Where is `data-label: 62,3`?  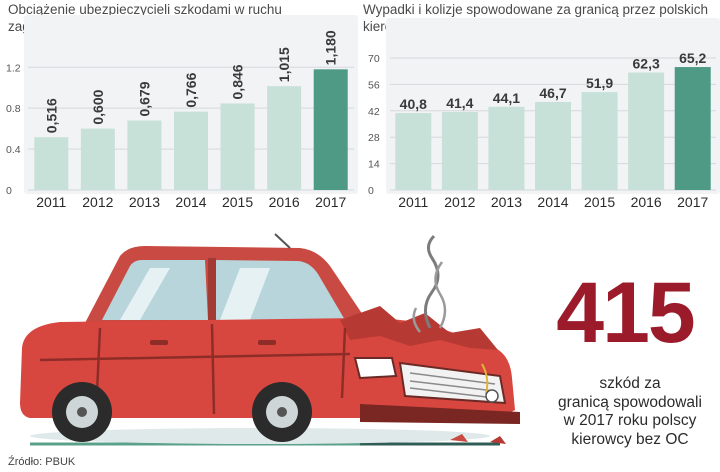
data-label: 62,3 is located at coordinates (646, 64).